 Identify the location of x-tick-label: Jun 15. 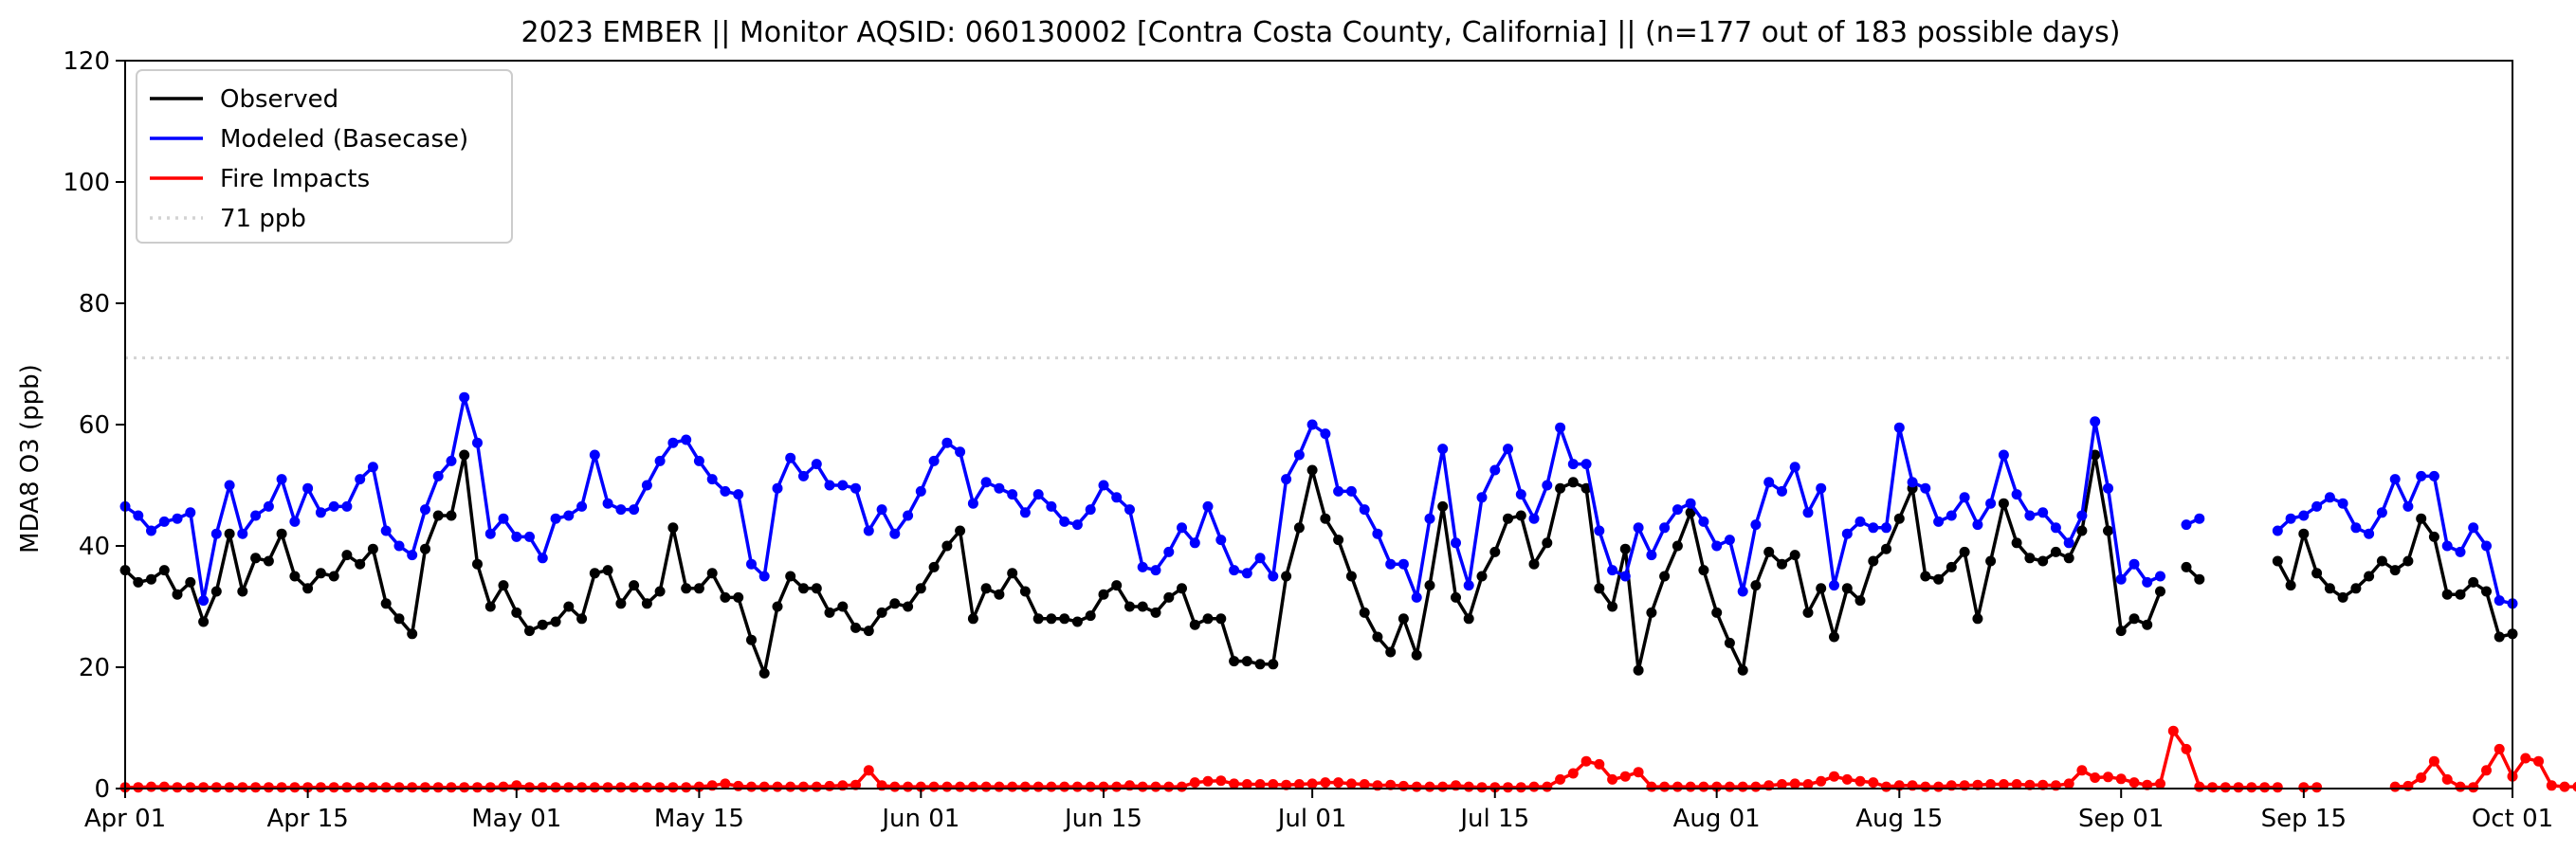
(1102, 819).